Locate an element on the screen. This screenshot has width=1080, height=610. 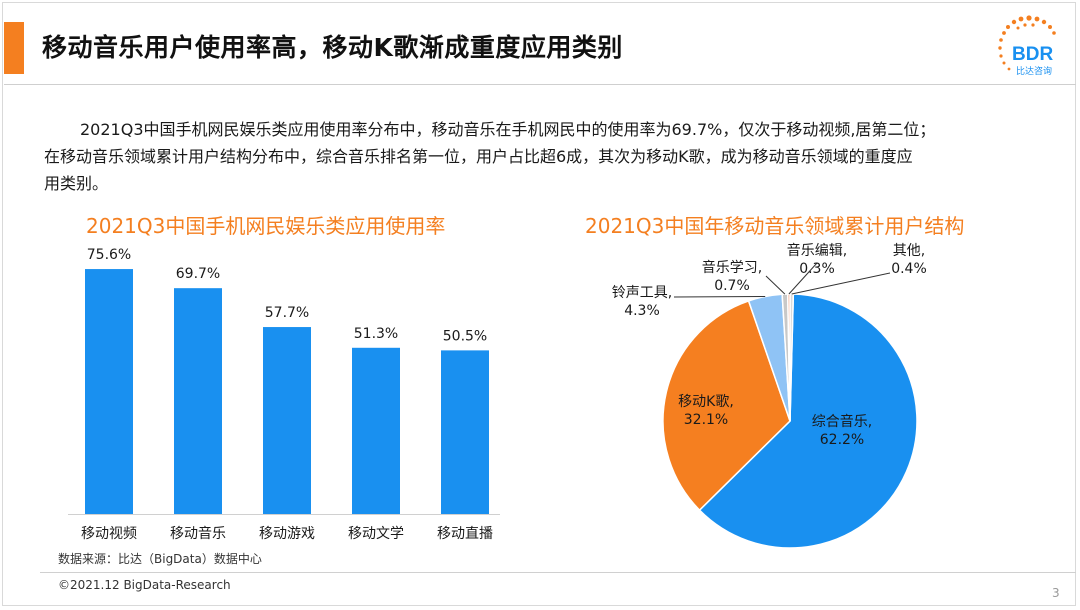
category-label: 移动文学 is located at coordinates (376, 534).